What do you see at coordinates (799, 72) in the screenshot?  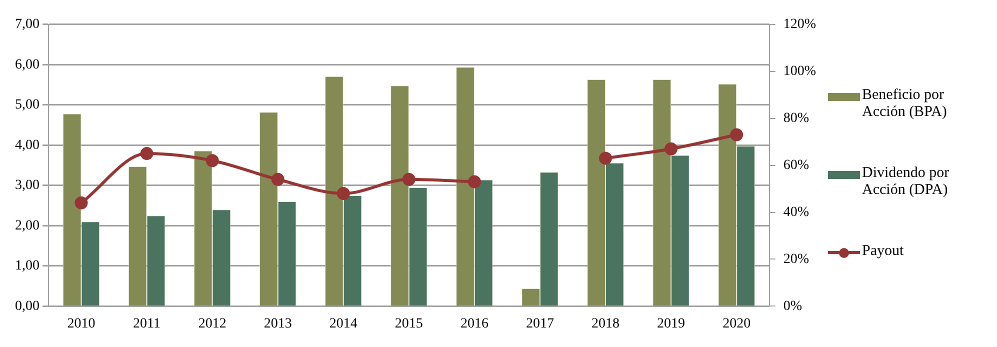 I see `y2-tick-label: 100%` at bounding box center [799, 72].